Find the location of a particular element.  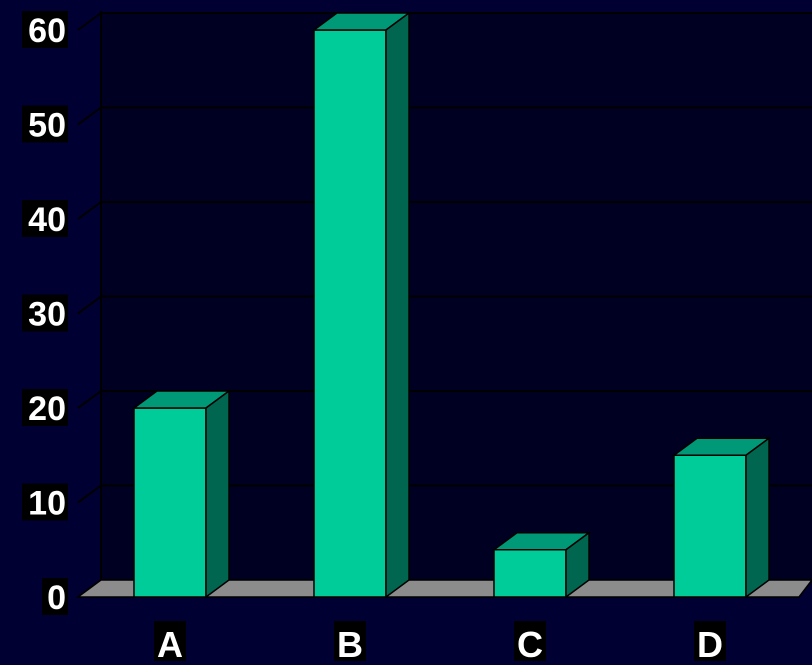

svg-text: B is located at coordinates (350, 644).